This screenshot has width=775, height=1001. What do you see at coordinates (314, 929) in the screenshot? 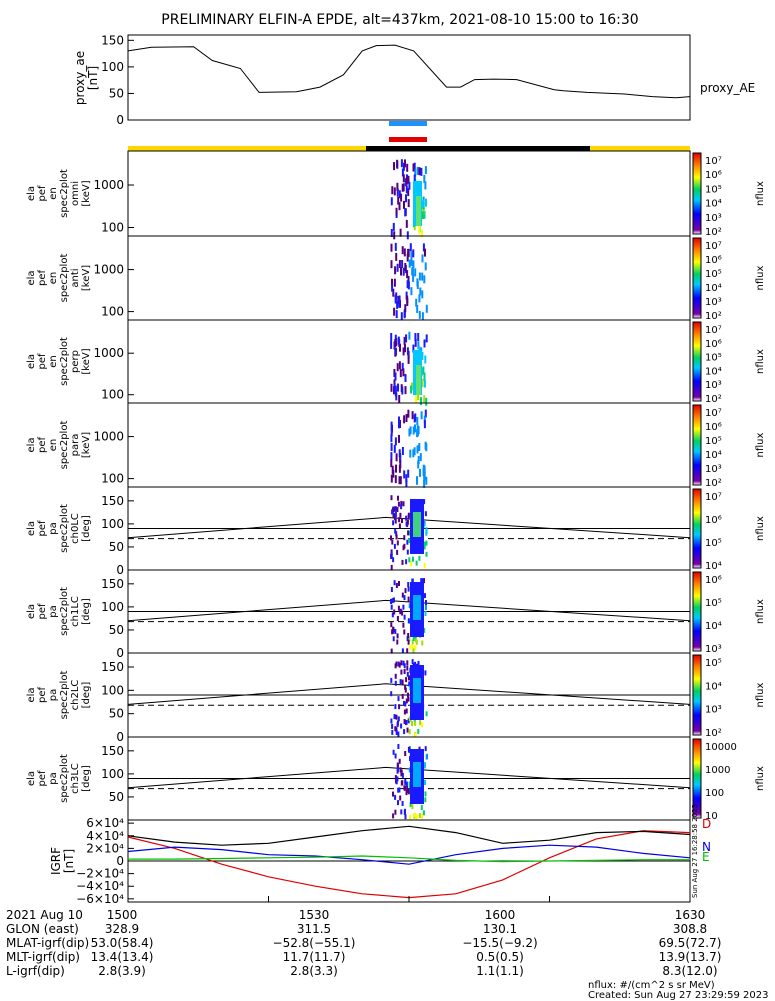
I see `footer-row-value: 311.5` at bounding box center [314, 929].